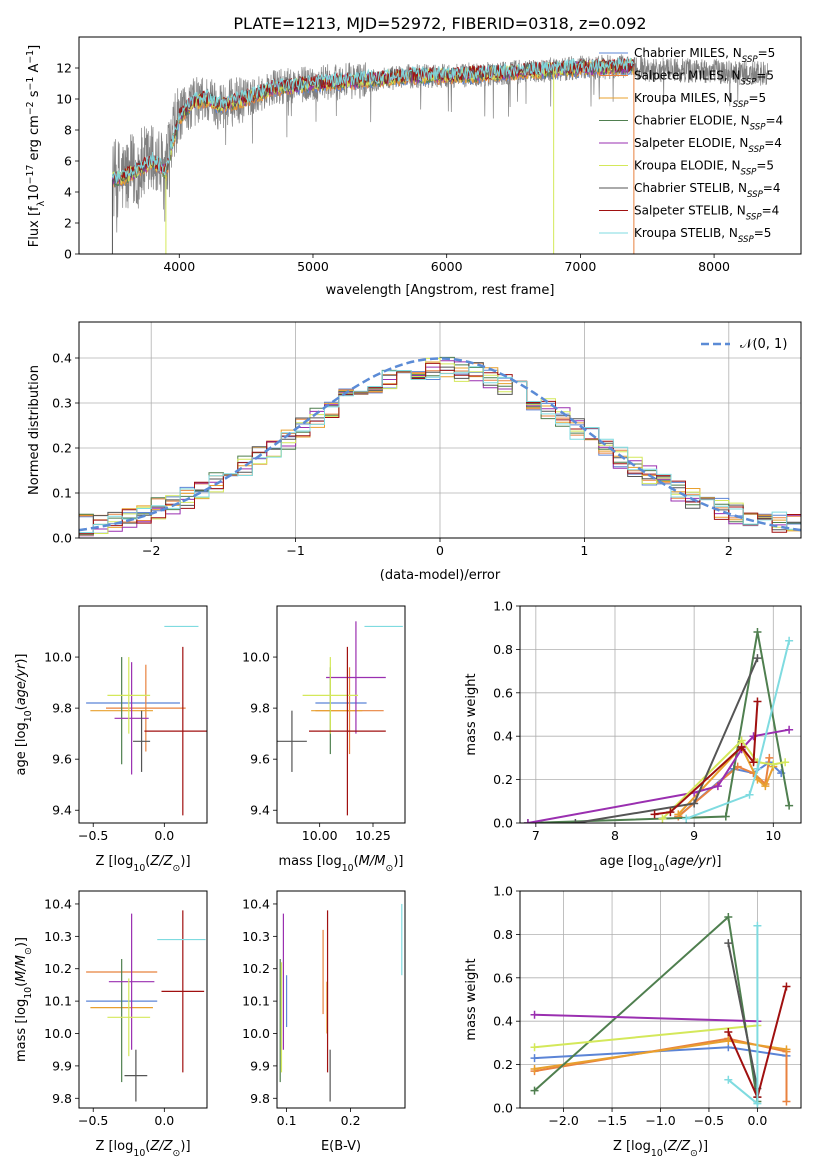 Image resolution: width=819 pixels, height=1170 pixels. I want to click on label-part: Kroupa STELIB, N, so click(686, 233).